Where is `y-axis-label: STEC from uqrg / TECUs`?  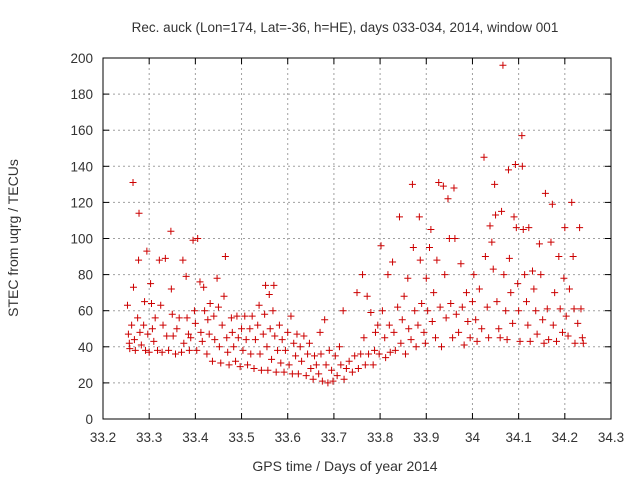
y-axis-label: STEC from uqrg / TECUs is located at coordinates (13, 238).